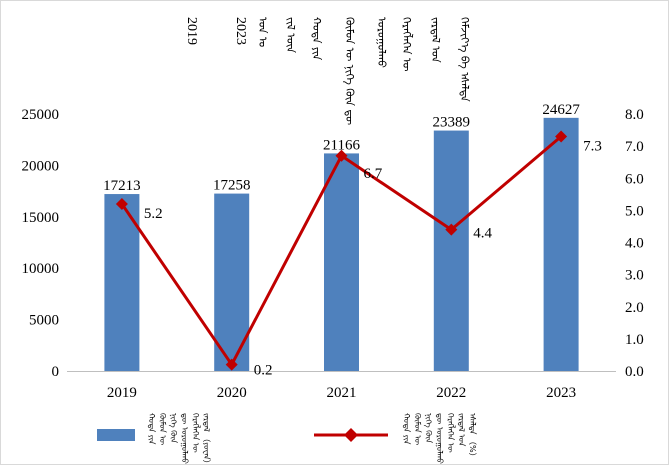 The image size is (669, 469). Describe the element at coordinates (634, 115) in the screenshot. I see `right-tick-label: 8.0` at that location.